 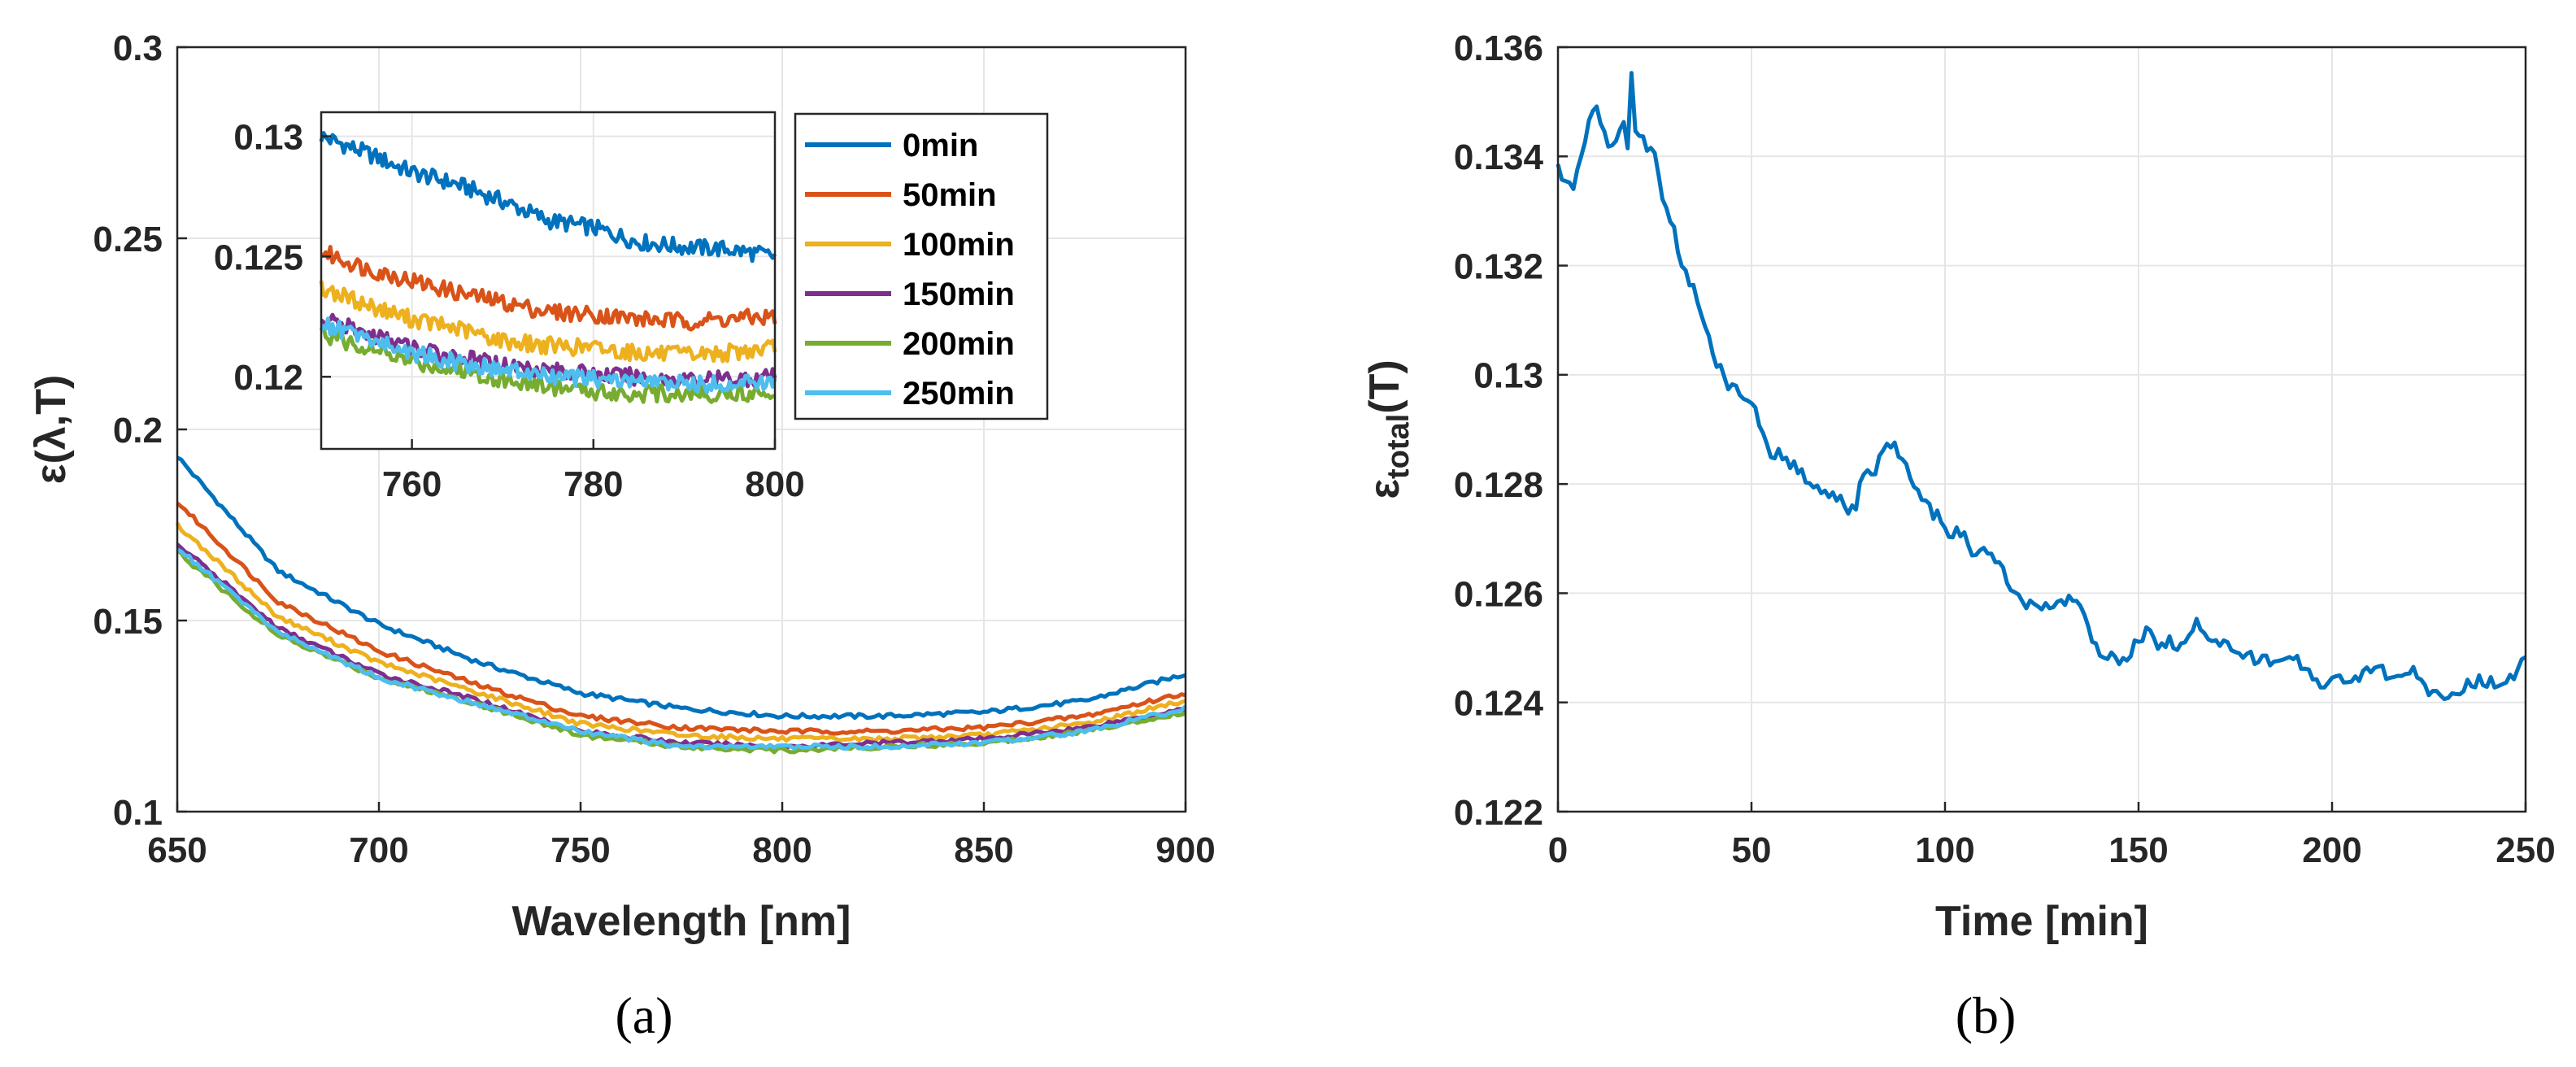 What do you see at coordinates (138, 813) in the screenshot?
I see `y-tick-label: 0.1` at bounding box center [138, 813].